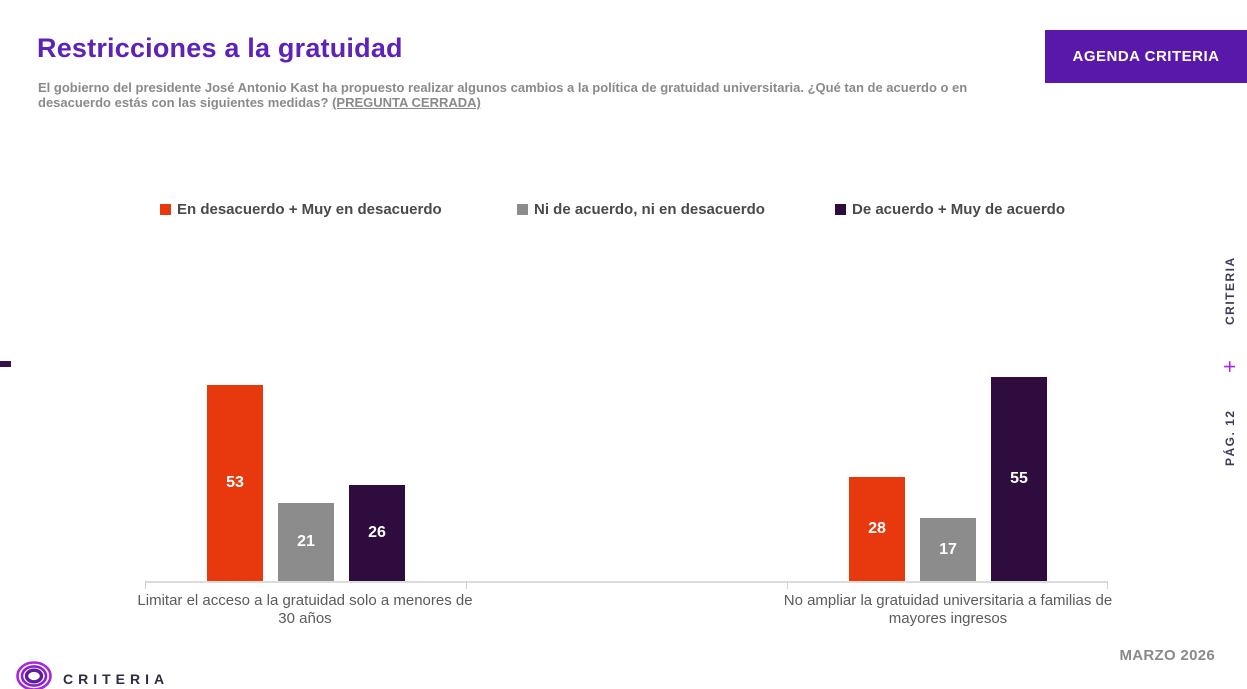 The width and height of the screenshot is (1247, 689). I want to click on bar-value-label: 28, so click(877, 528).